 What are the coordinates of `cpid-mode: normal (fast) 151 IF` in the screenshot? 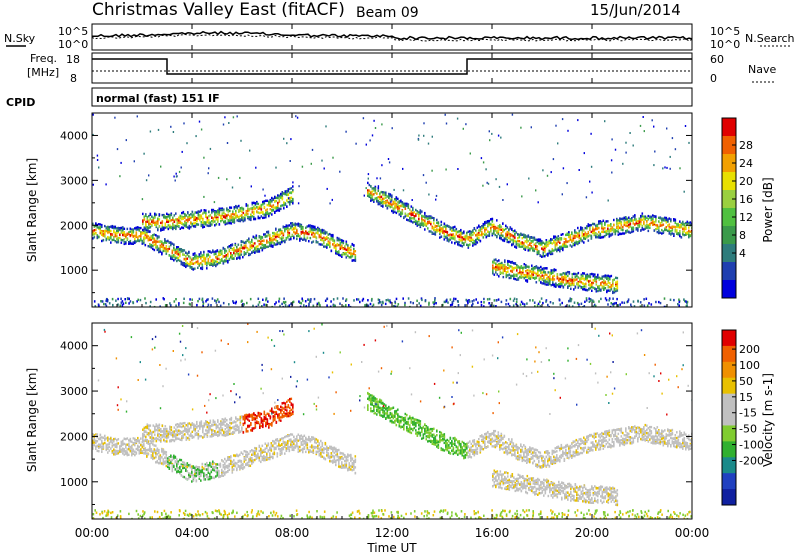 It's located at (158, 98).